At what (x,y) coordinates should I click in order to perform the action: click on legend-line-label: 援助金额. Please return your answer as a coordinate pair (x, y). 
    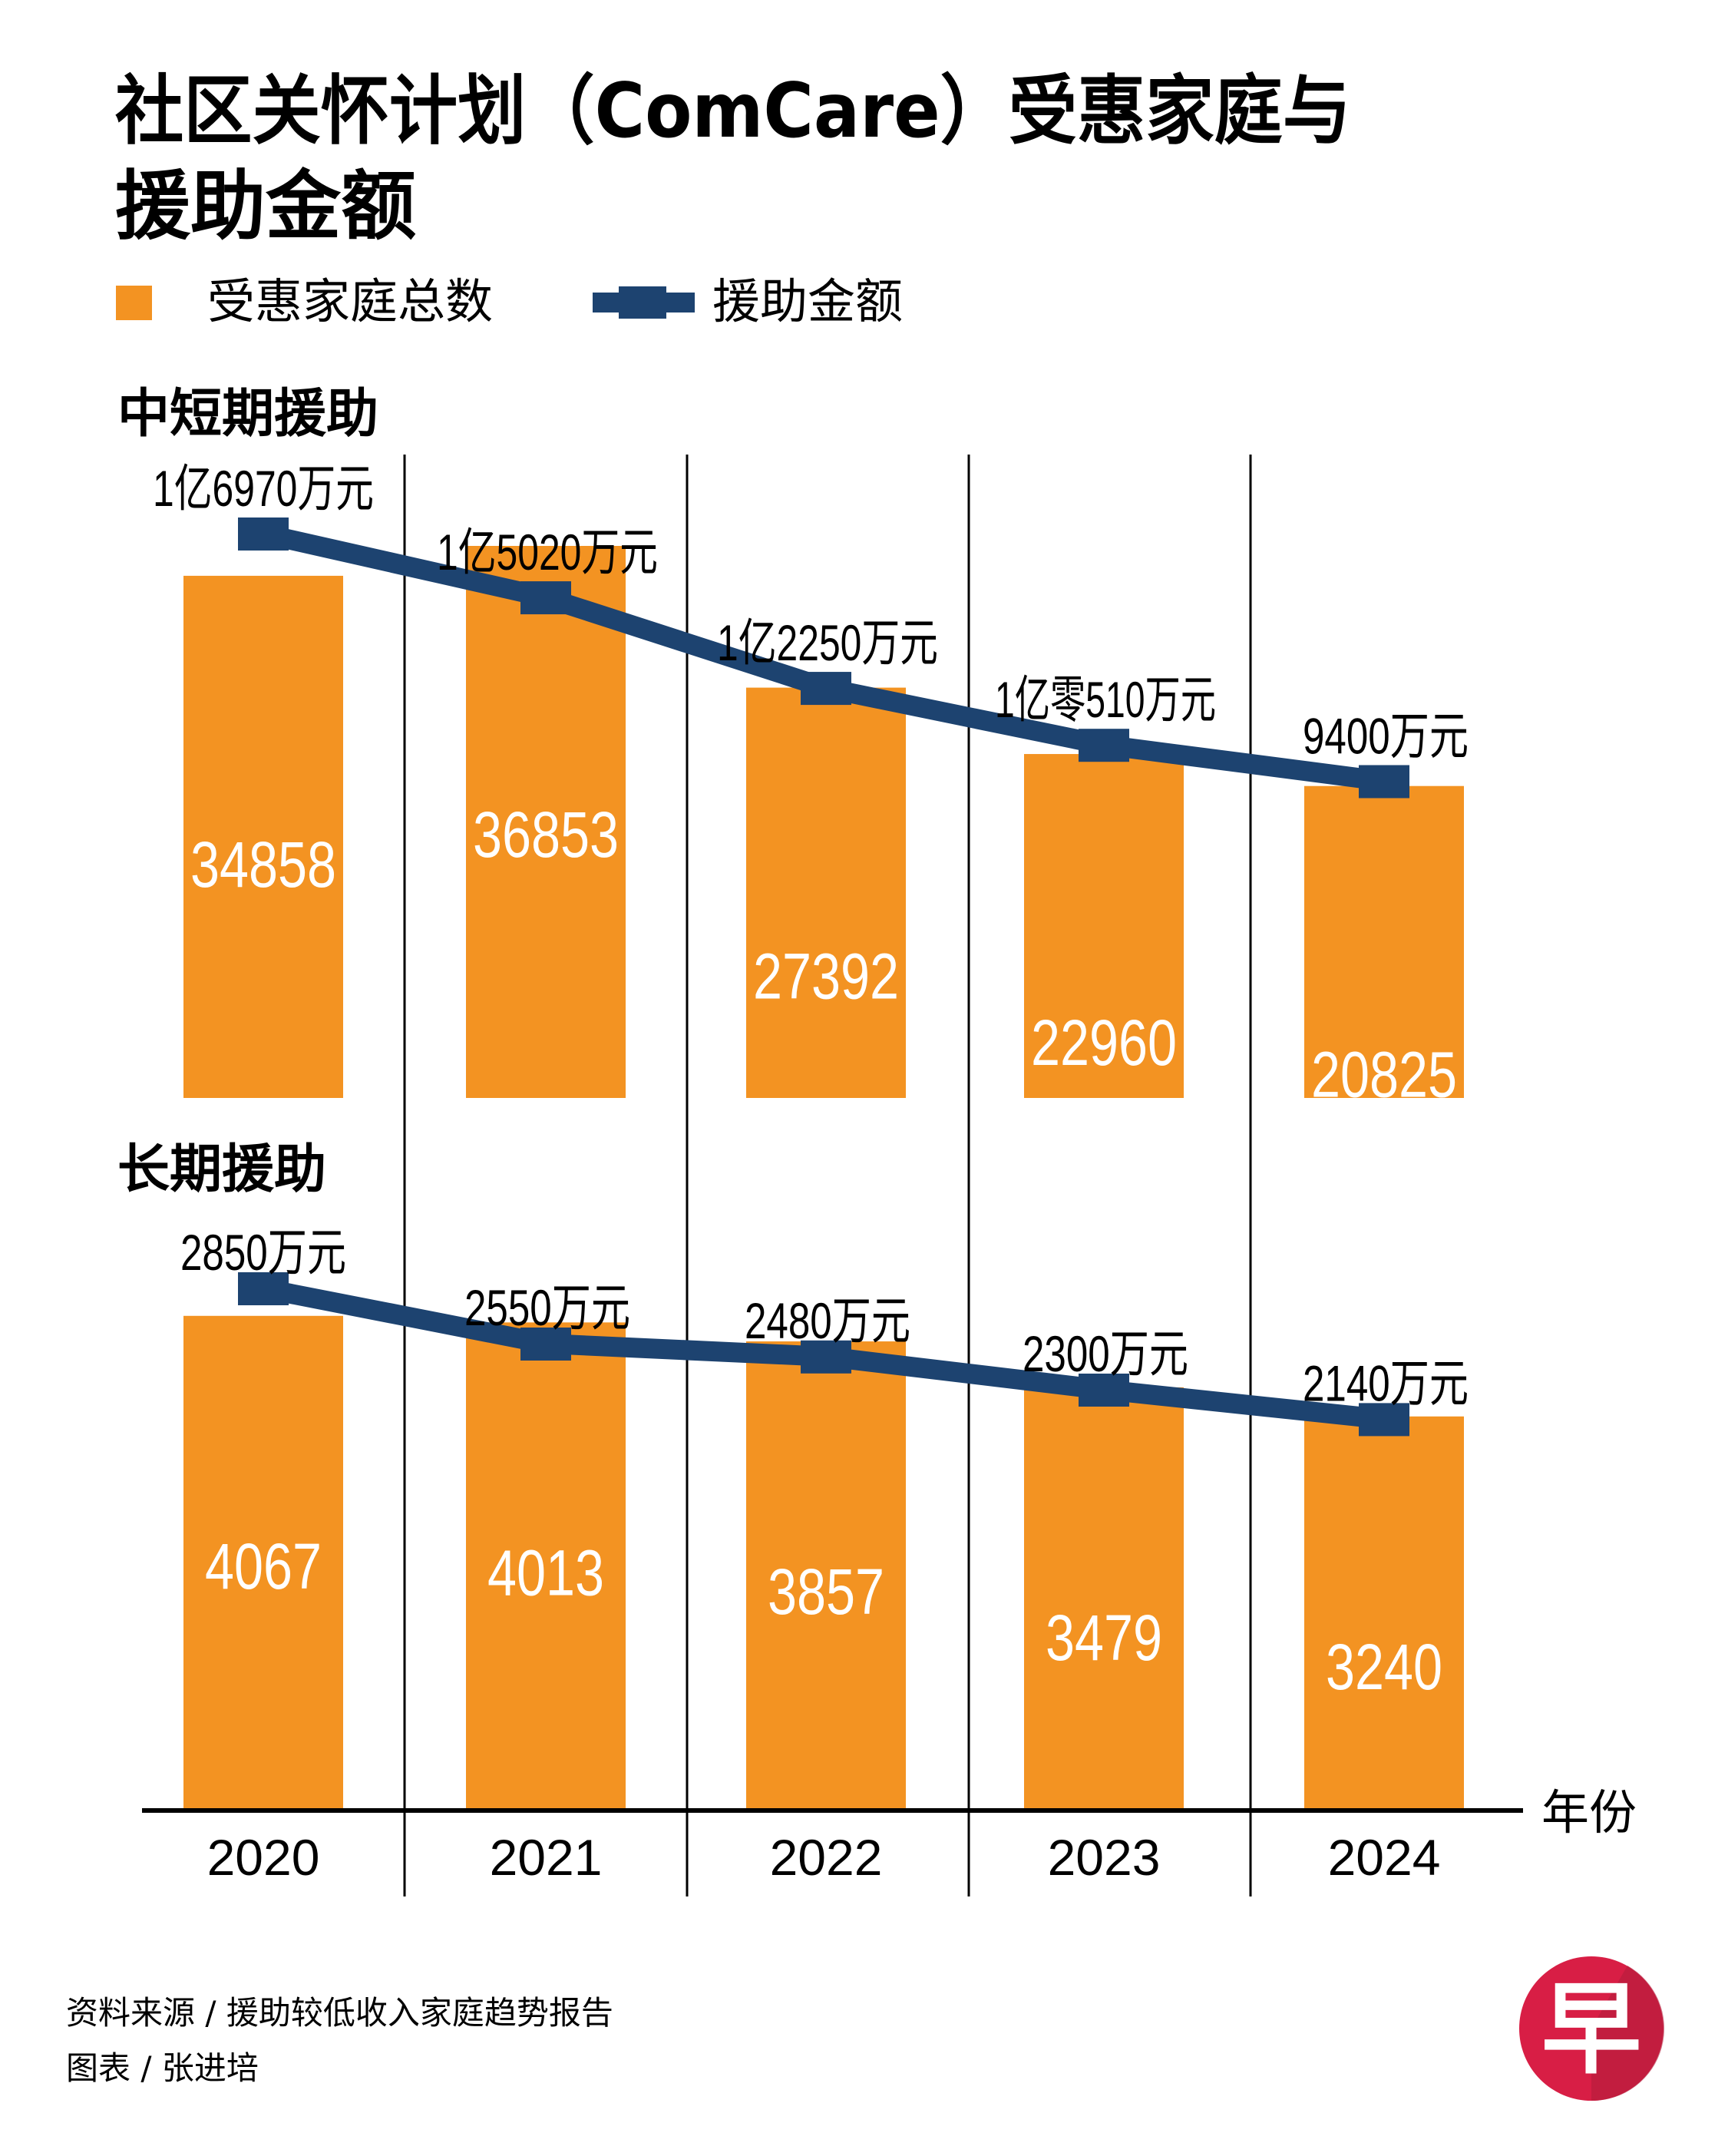
    Looking at the image, I should click on (807, 301).